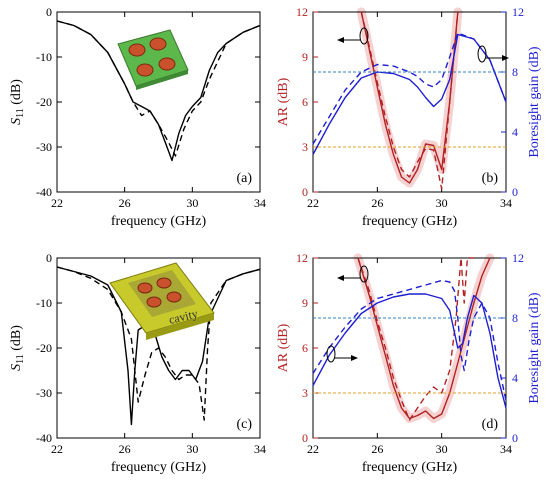 This screenshot has width=550, height=487. What do you see at coordinates (17, 348) in the screenshot?
I see `panel-c-ylabel: S11 (dB)` at bounding box center [17, 348].